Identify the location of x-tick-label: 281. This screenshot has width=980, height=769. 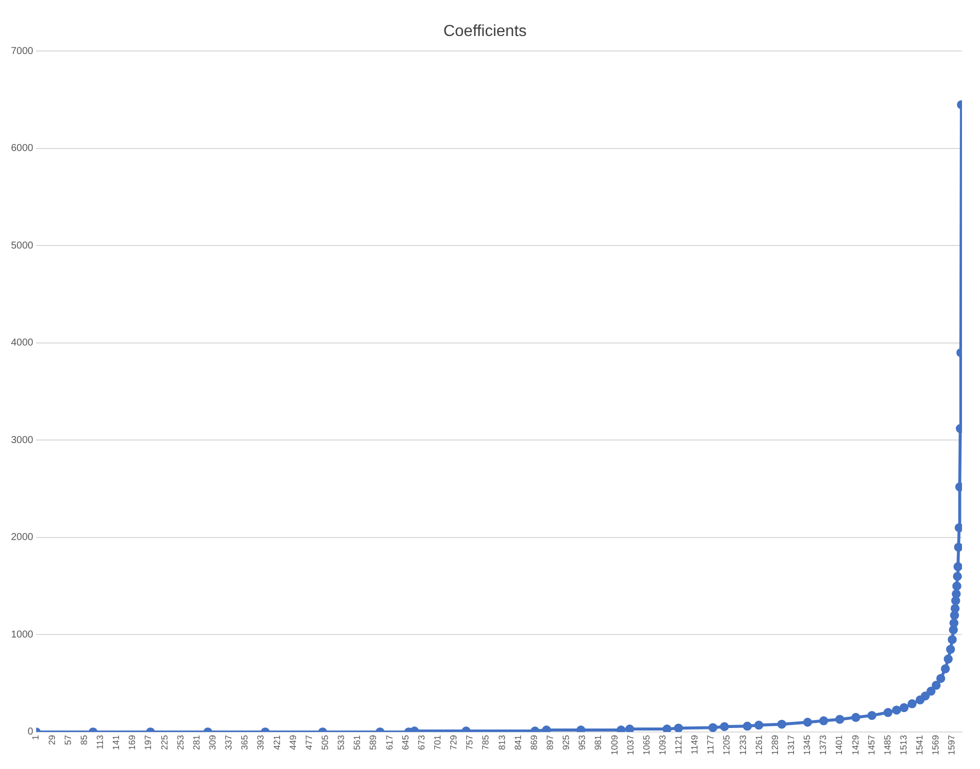
(196, 742).